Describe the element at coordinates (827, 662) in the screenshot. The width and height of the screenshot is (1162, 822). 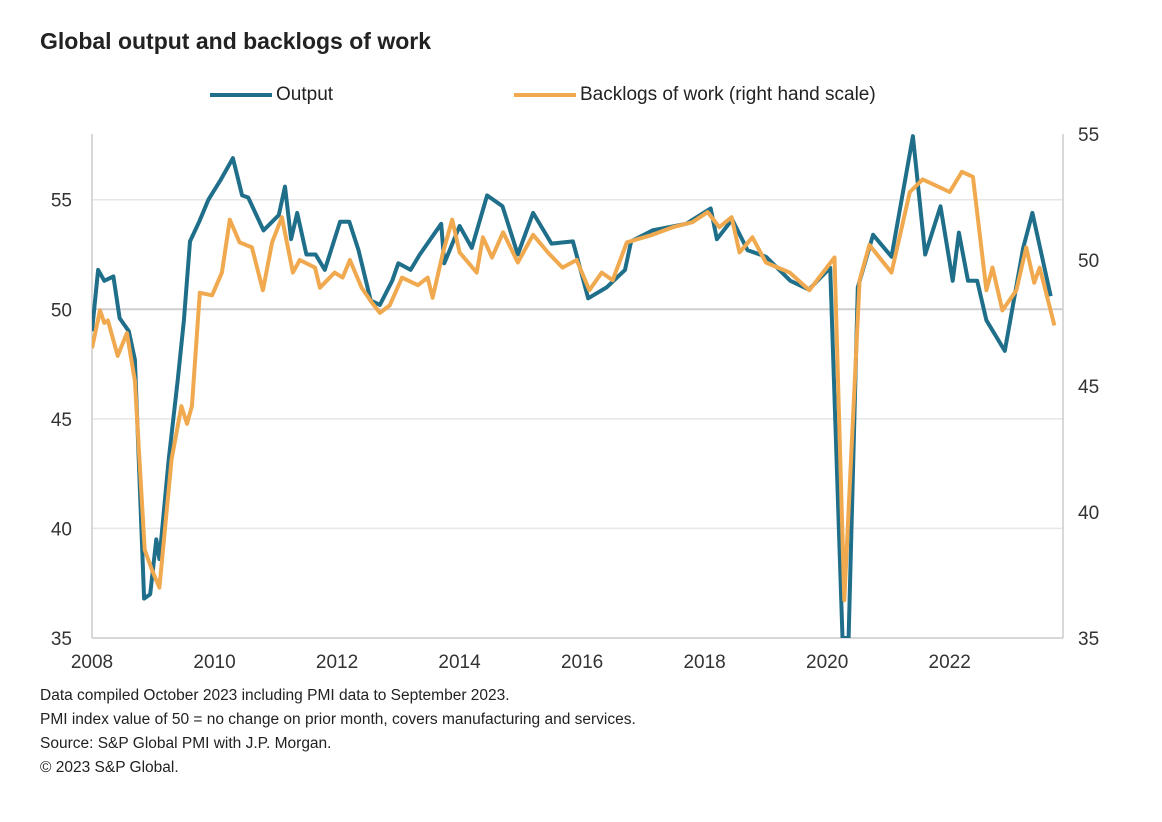
I see `x-tick-label: 2020` at that location.